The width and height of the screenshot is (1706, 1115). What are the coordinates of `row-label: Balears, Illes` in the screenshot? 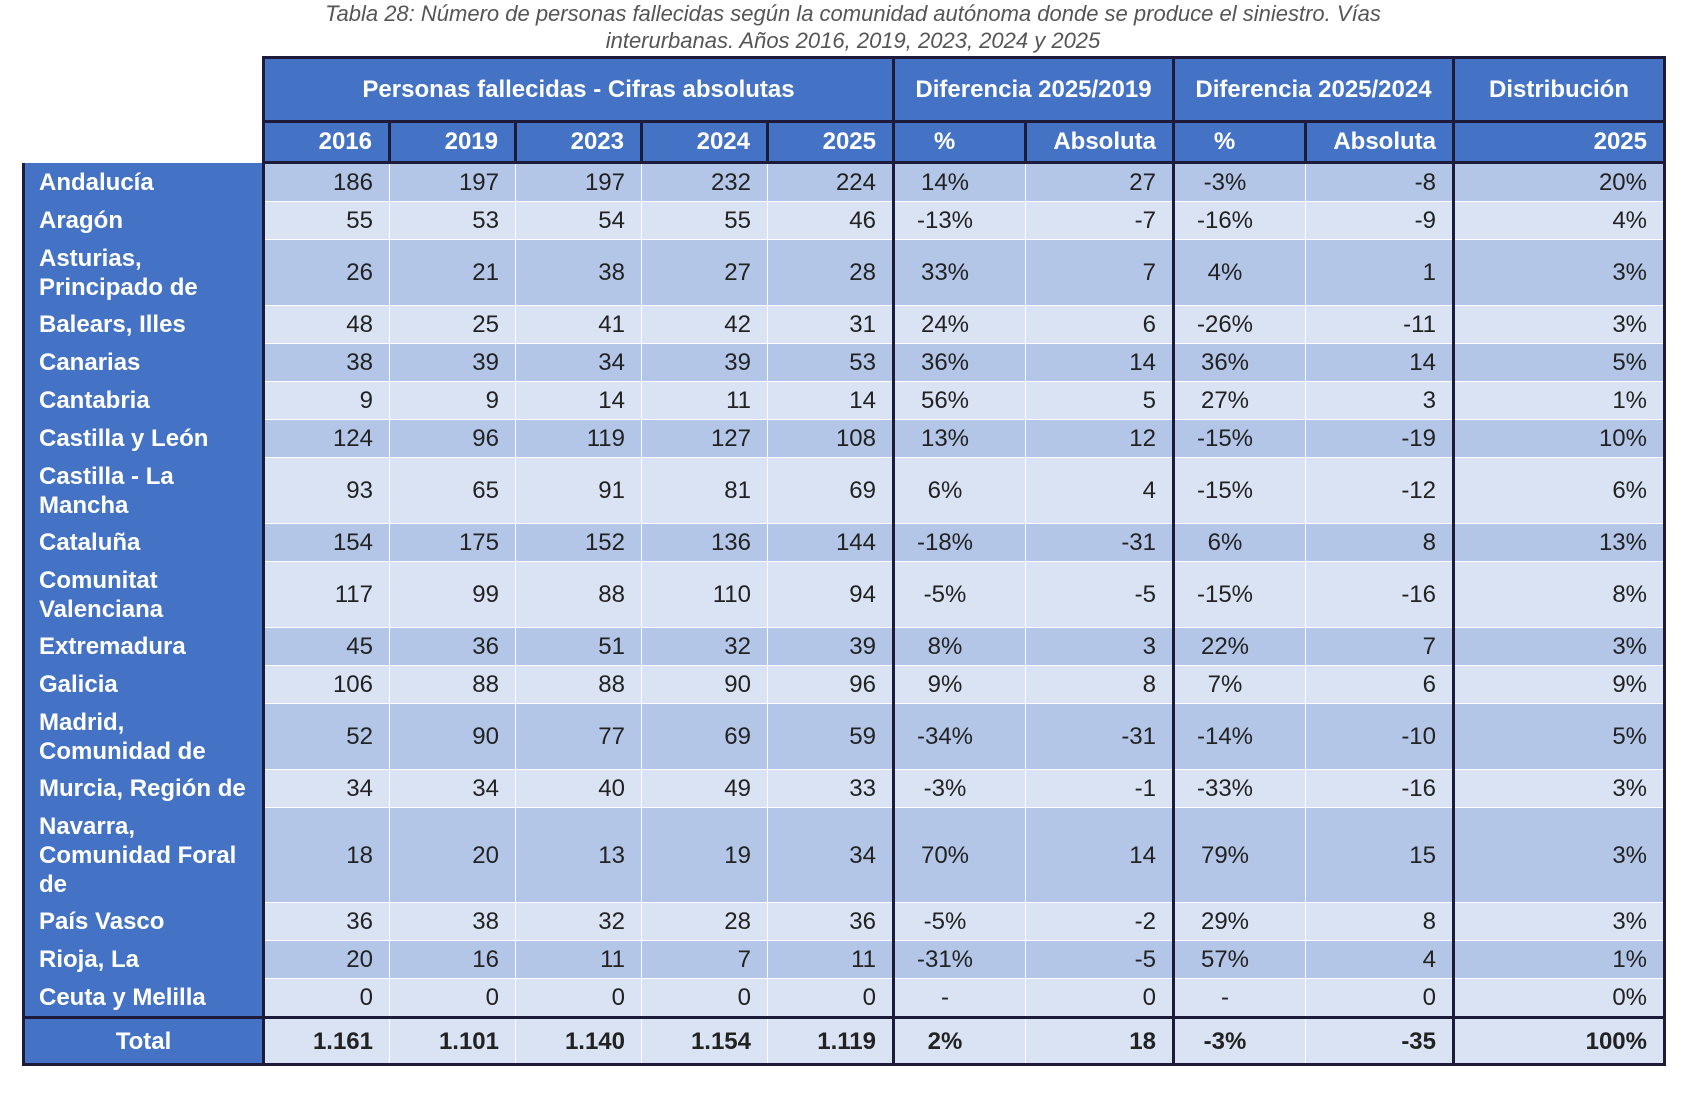 It's located at (143, 324).